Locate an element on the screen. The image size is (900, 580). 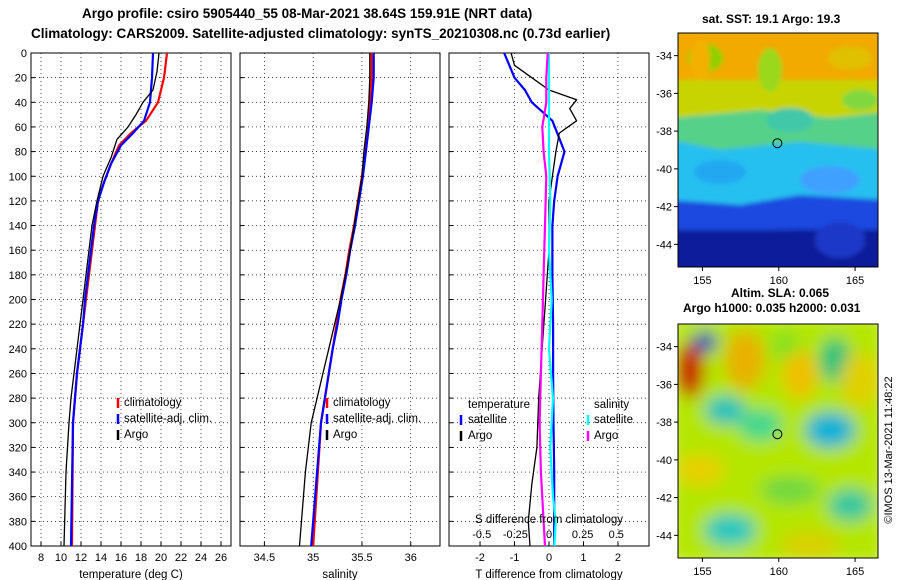
depth-tick-label-220: 220 is located at coordinates (18, 325).